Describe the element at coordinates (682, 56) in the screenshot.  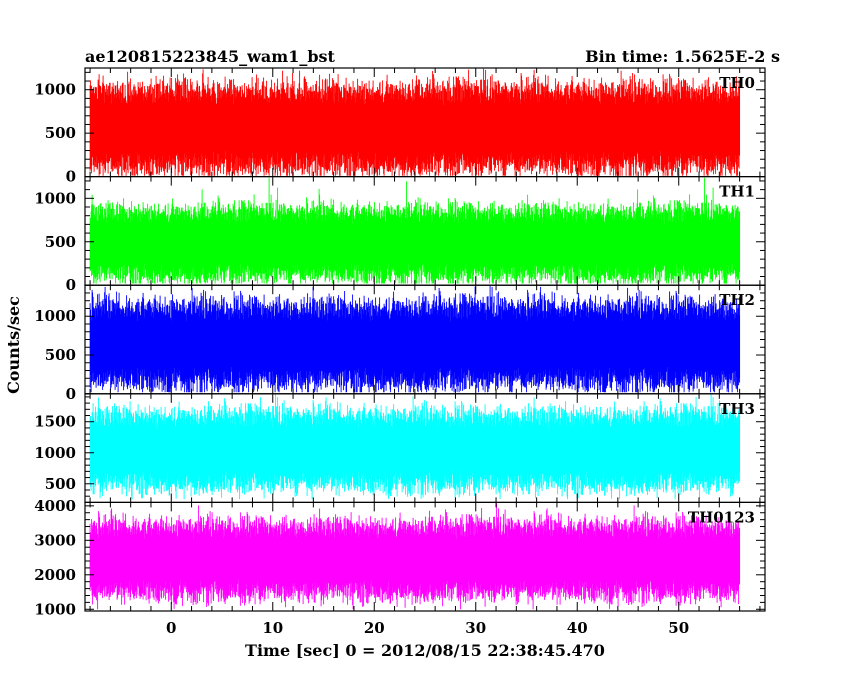
I see `chart-title-right: Bin time: 1.5625E-2 s` at that location.